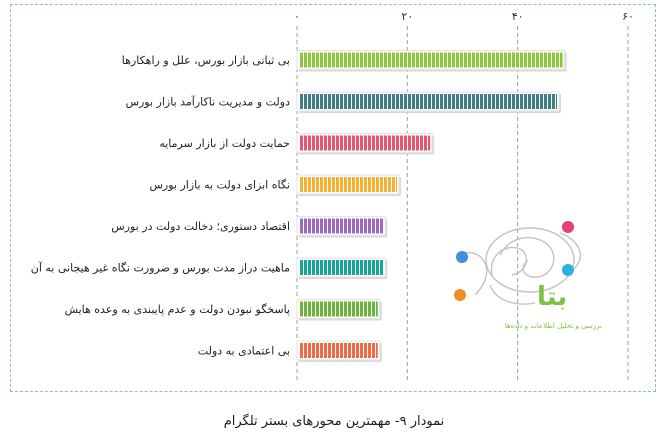 This screenshot has width=668, height=447. I want to click on brain-logo-icon, so click(518, 263).